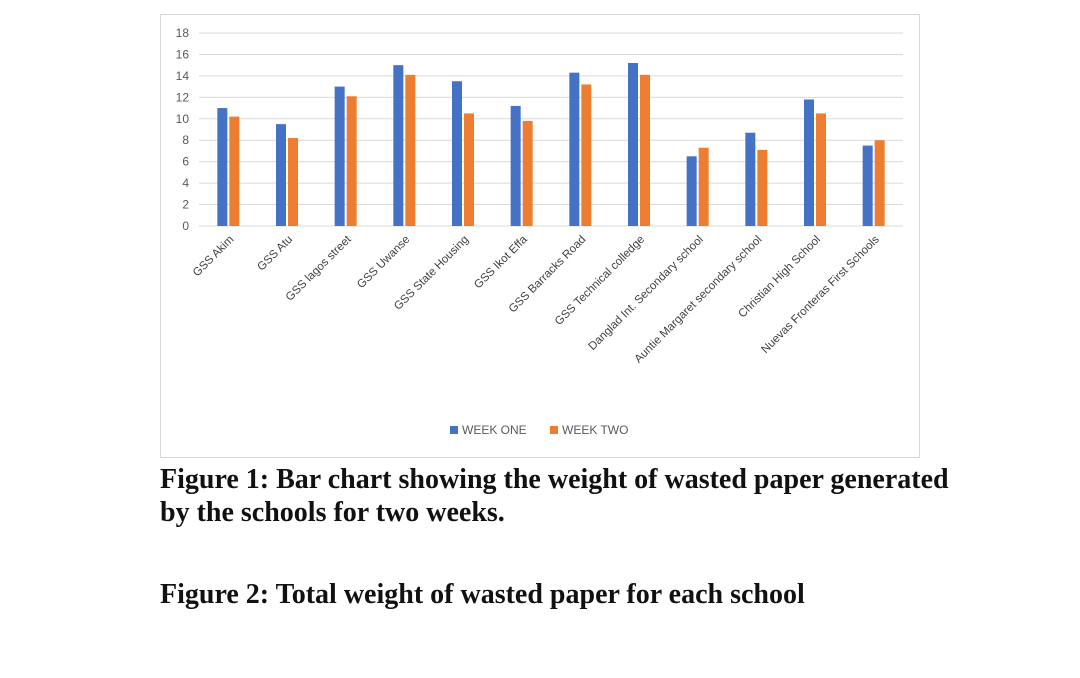 This screenshot has height=678, width=1080. What do you see at coordinates (185, 162) in the screenshot?
I see `y-tick-label: 6` at bounding box center [185, 162].